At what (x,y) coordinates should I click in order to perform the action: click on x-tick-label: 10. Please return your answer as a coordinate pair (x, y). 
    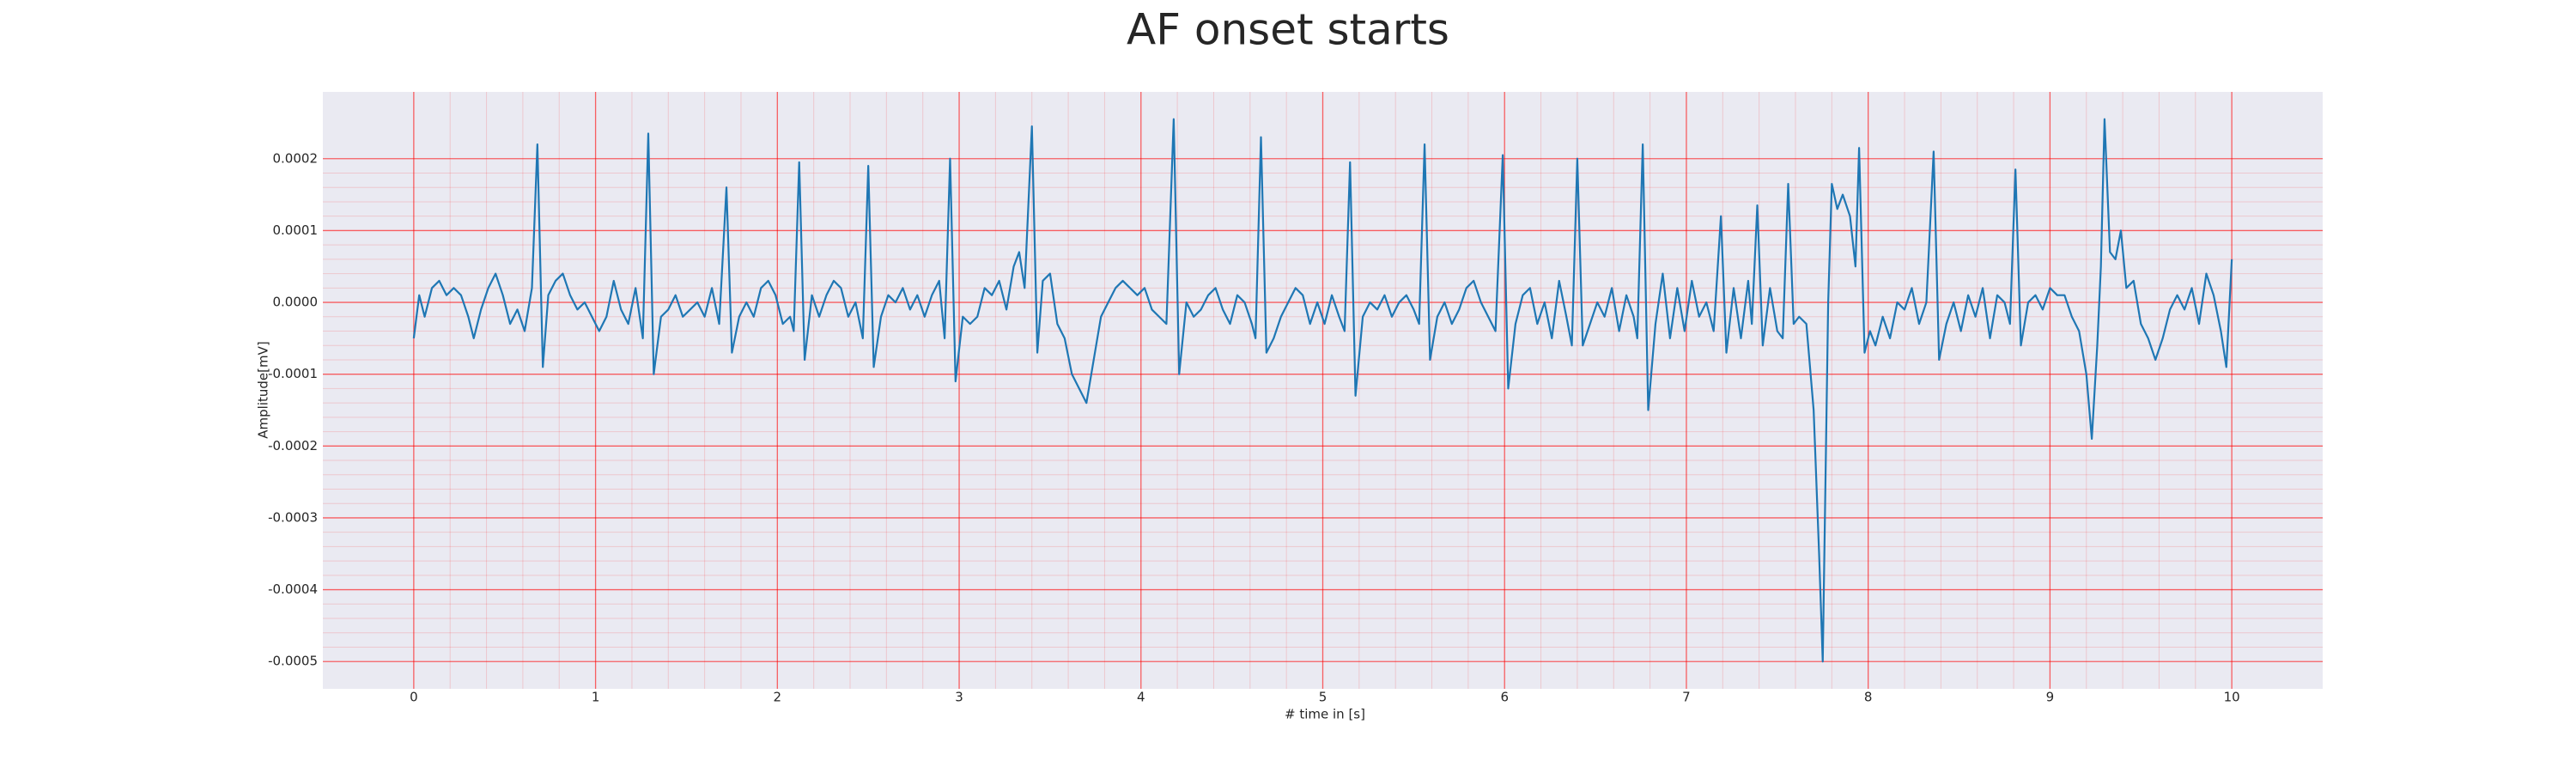
    Looking at the image, I should click on (2232, 697).